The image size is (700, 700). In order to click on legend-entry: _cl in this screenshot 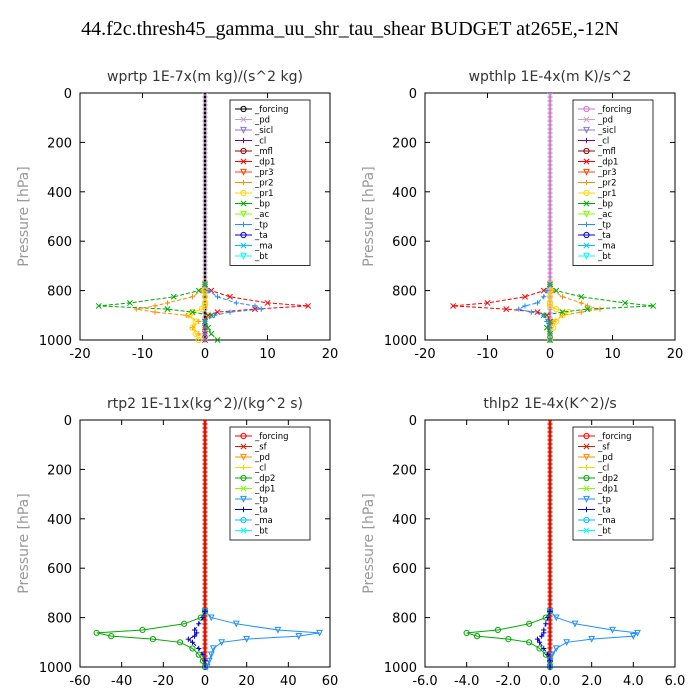, I will do `click(603, 469)`.